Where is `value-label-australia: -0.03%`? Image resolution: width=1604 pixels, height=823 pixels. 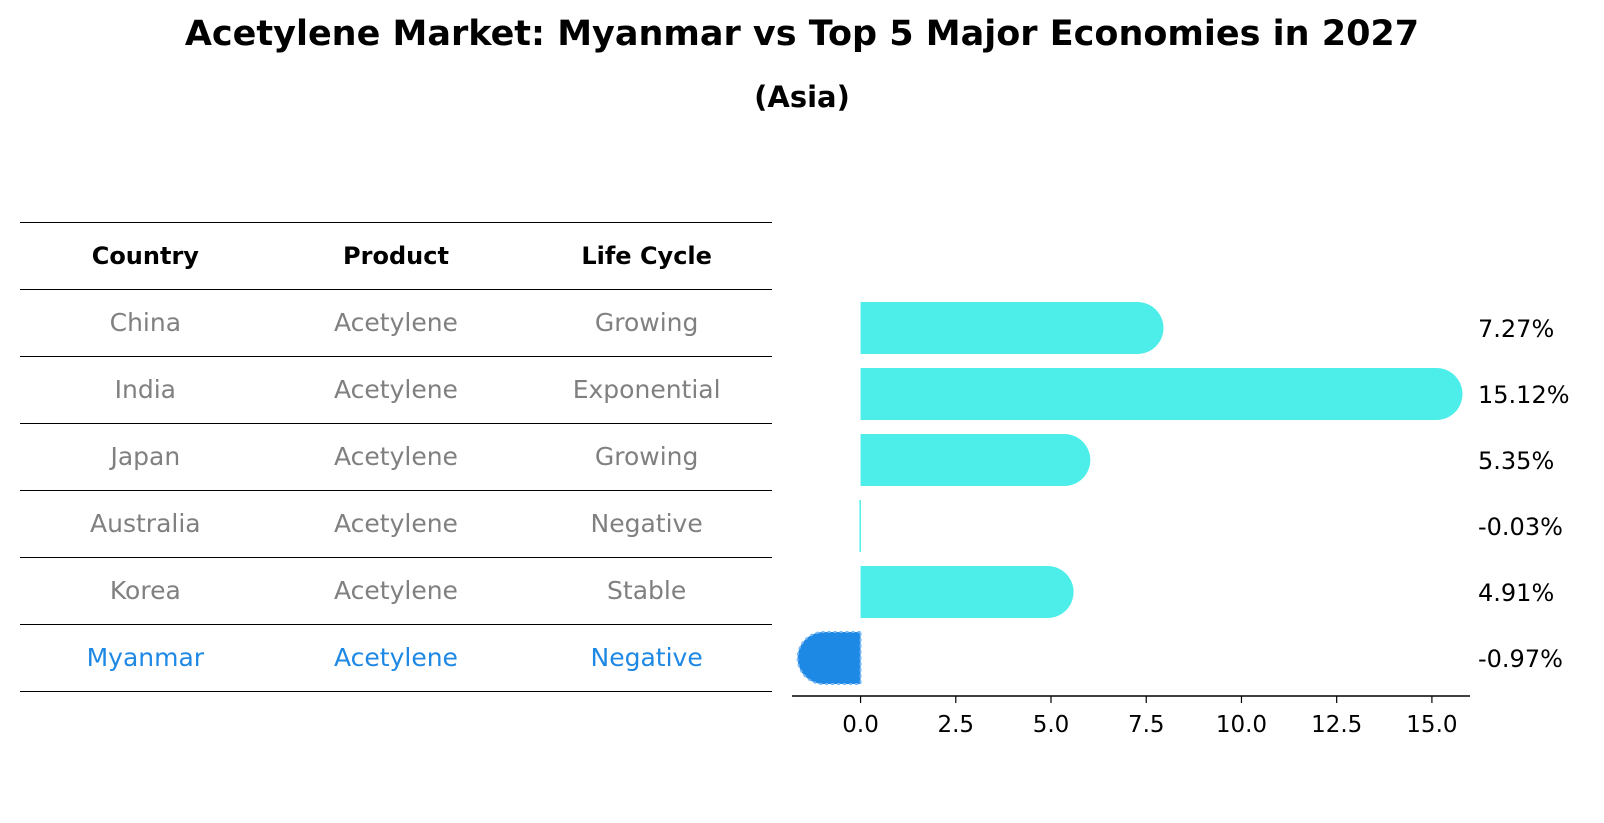
value-label-australia: -0.03% is located at coordinates (1520, 527).